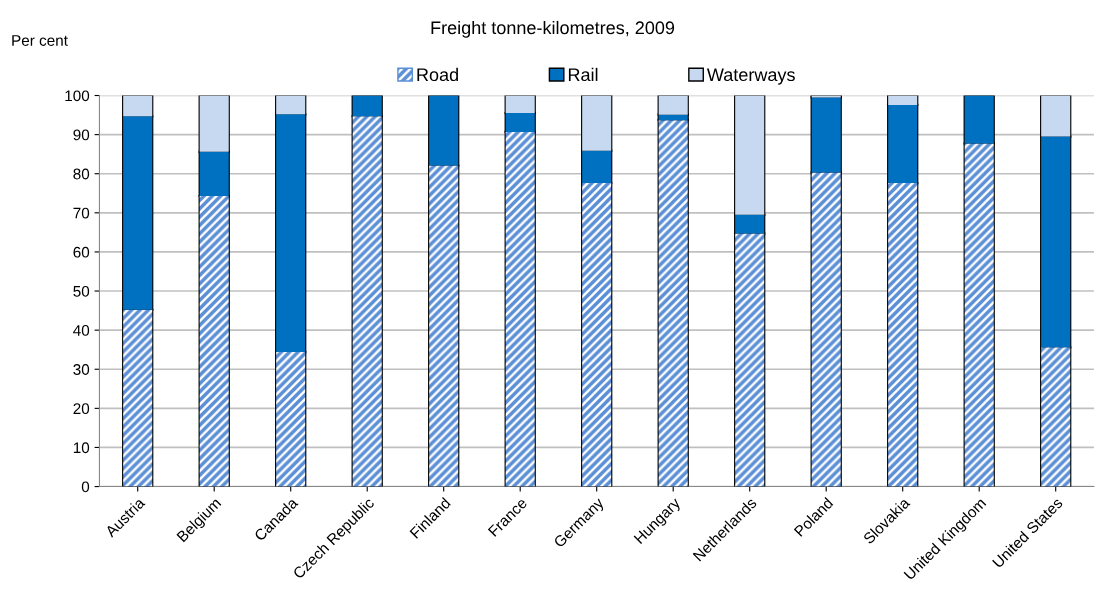  I want to click on y-tick-label: 30, so click(81, 369).